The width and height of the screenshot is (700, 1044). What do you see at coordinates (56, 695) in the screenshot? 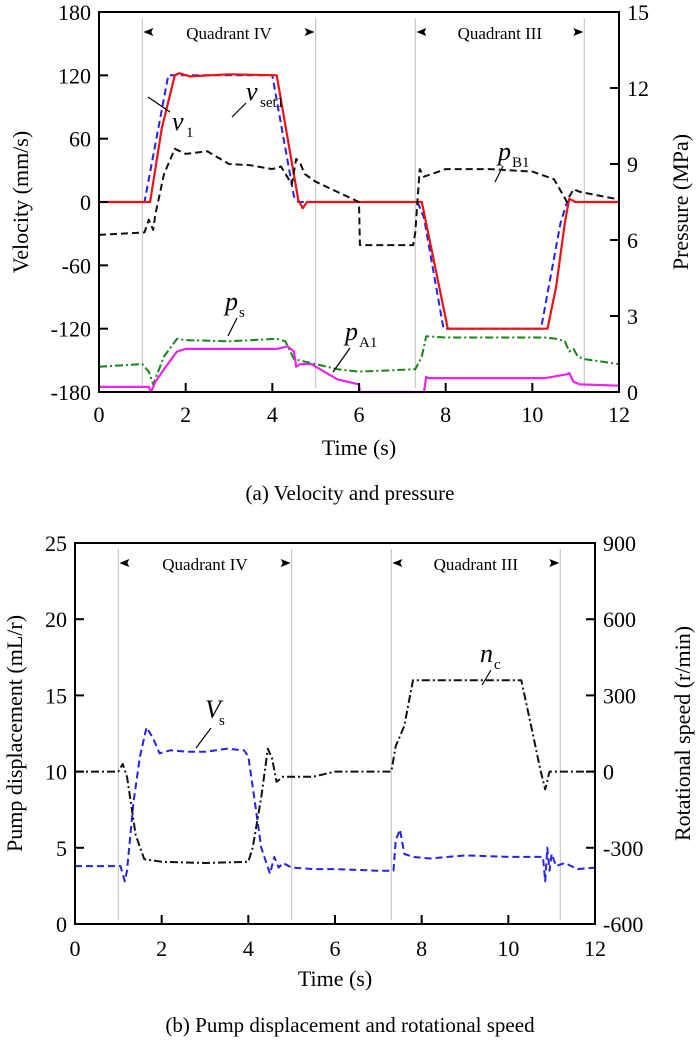
I see `y-tick-label: 15` at bounding box center [56, 695].